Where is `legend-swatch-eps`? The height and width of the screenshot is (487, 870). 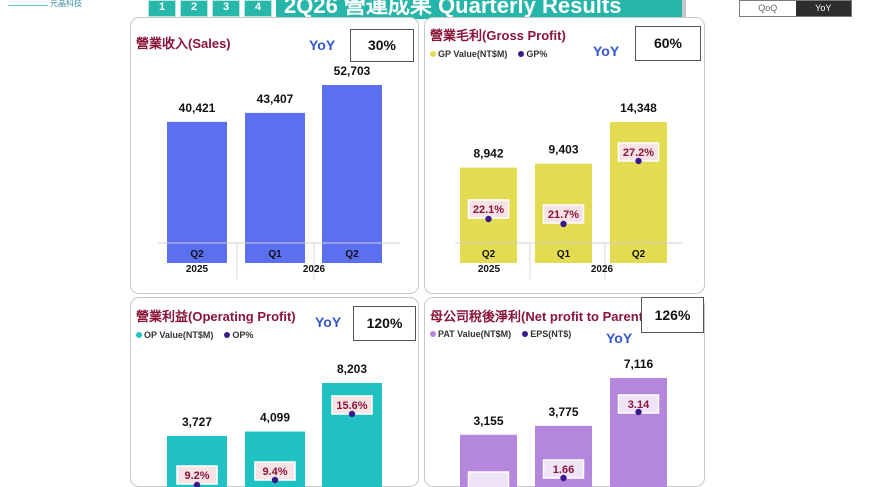
legend-swatch-eps is located at coordinates (525, 334).